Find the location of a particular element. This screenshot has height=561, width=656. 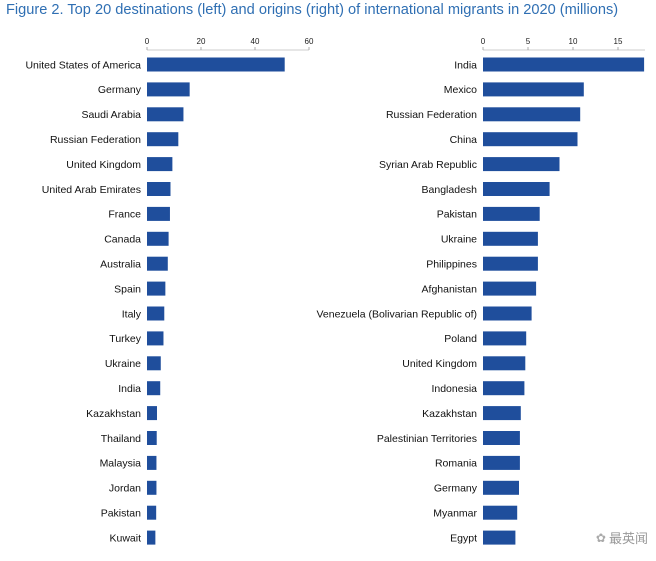

origin-category-label: Romania is located at coordinates (456, 464).